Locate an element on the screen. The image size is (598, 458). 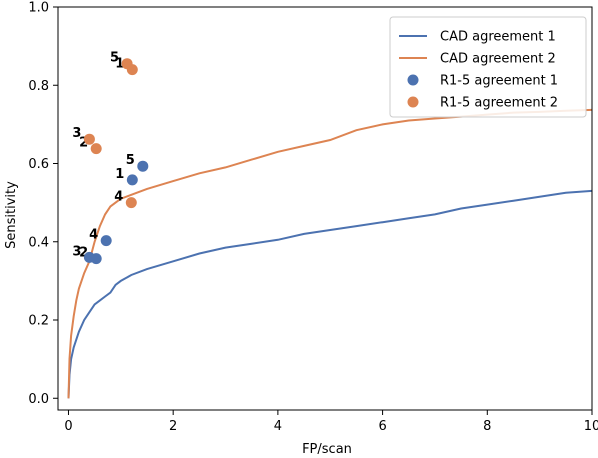
legend-entry-1: CAD agreement 1 is located at coordinates (498, 37).